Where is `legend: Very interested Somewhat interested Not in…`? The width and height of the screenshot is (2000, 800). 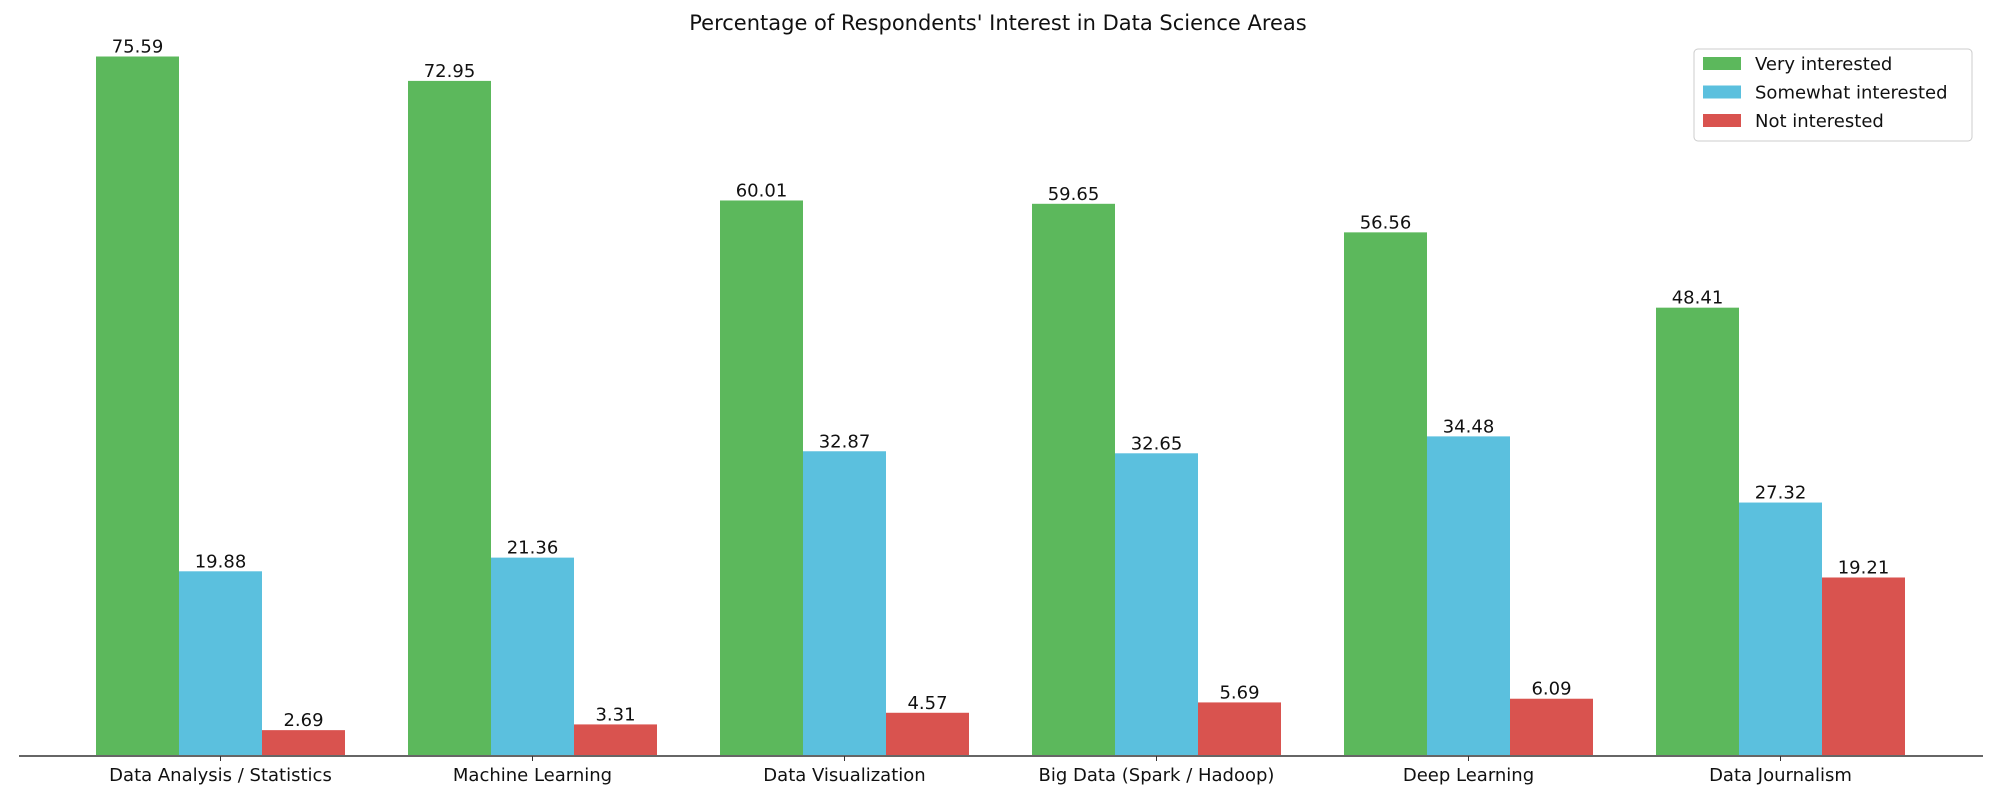
legend: Very interested Somewhat interested Not in… is located at coordinates (1833, 95).